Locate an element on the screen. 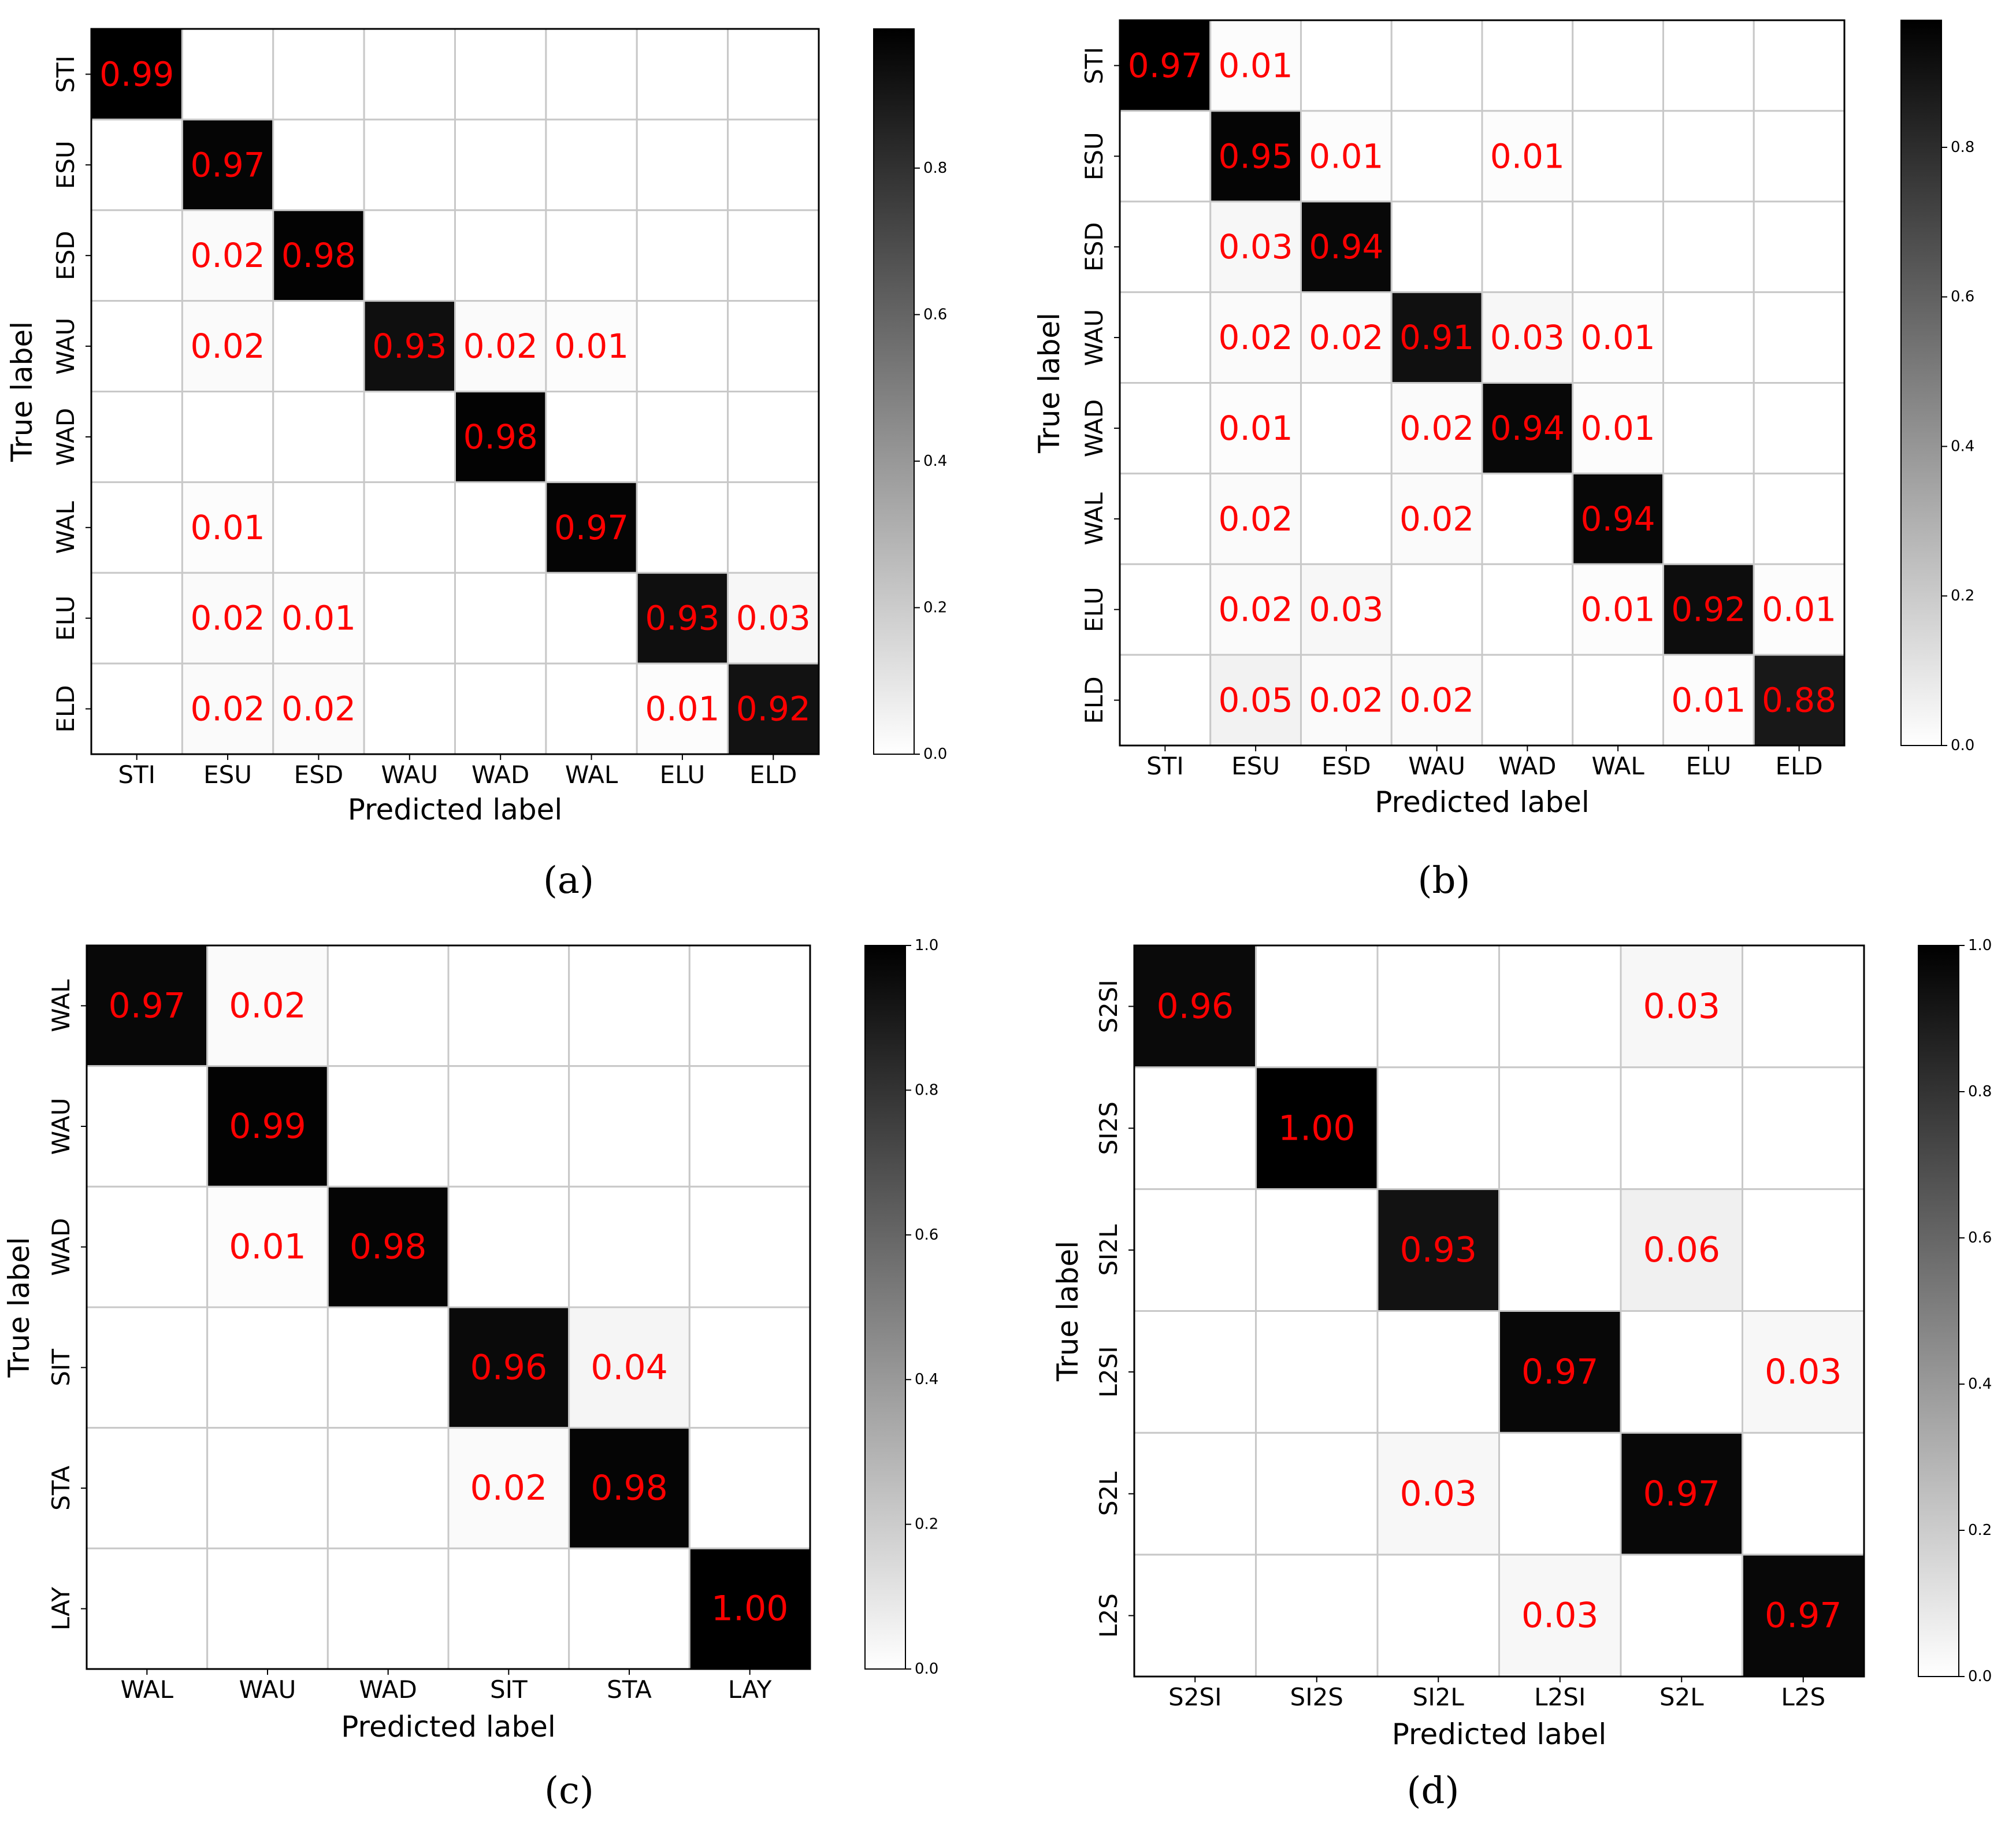  cell-value-label: 0.96 is located at coordinates (1195, 1006).